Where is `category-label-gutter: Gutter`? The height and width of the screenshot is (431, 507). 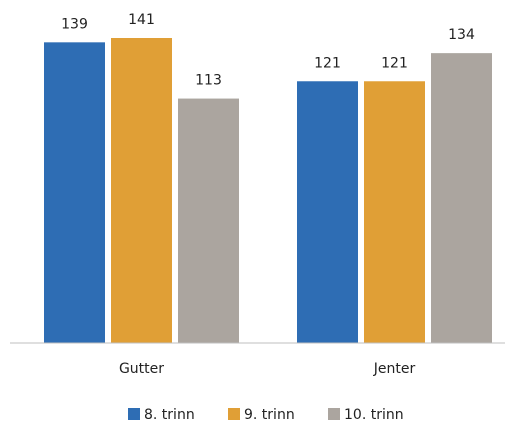
category-label-gutter: Gutter is located at coordinates (141, 369).